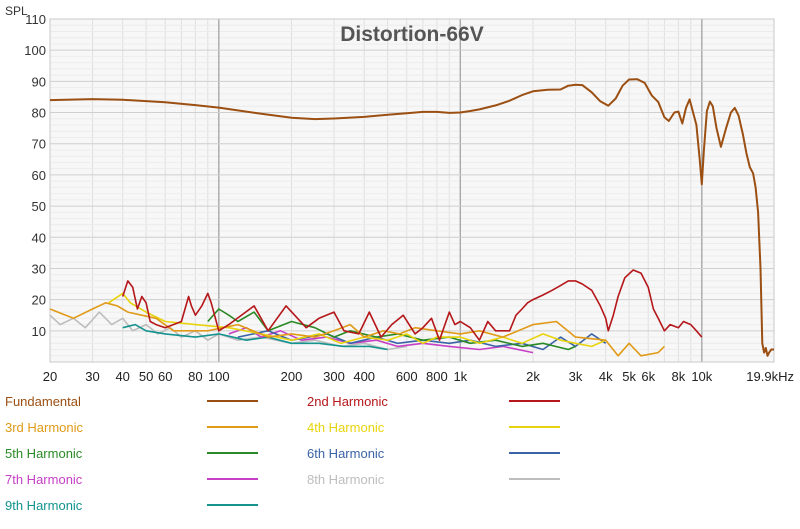 This screenshot has width=800, height=529. Describe the element at coordinates (39, 81) in the screenshot. I see `y-tick-label: 90` at that location.